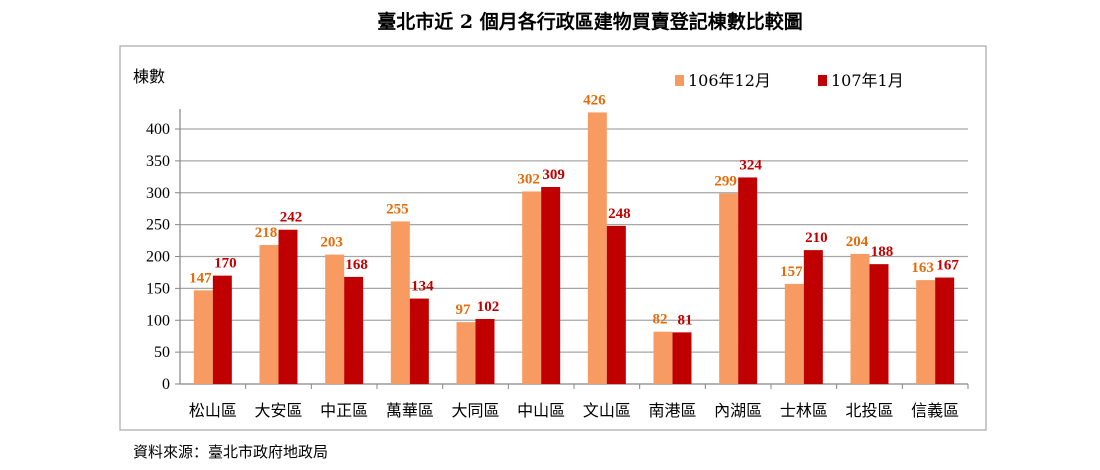 The height and width of the screenshot is (470, 1100). What do you see at coordinates (947, 266) in the screenshot?
I see `data-label: 167` at bounding box center [947, 266].